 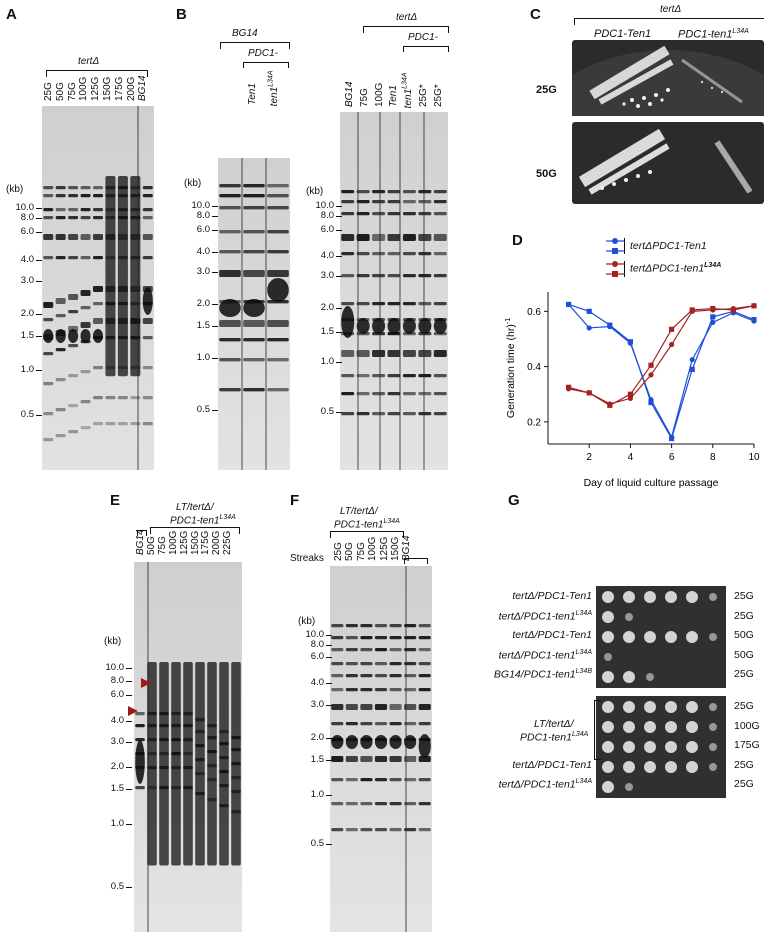 I want to click on kb-mark-label: 0.5, so click(x=317, y=843).